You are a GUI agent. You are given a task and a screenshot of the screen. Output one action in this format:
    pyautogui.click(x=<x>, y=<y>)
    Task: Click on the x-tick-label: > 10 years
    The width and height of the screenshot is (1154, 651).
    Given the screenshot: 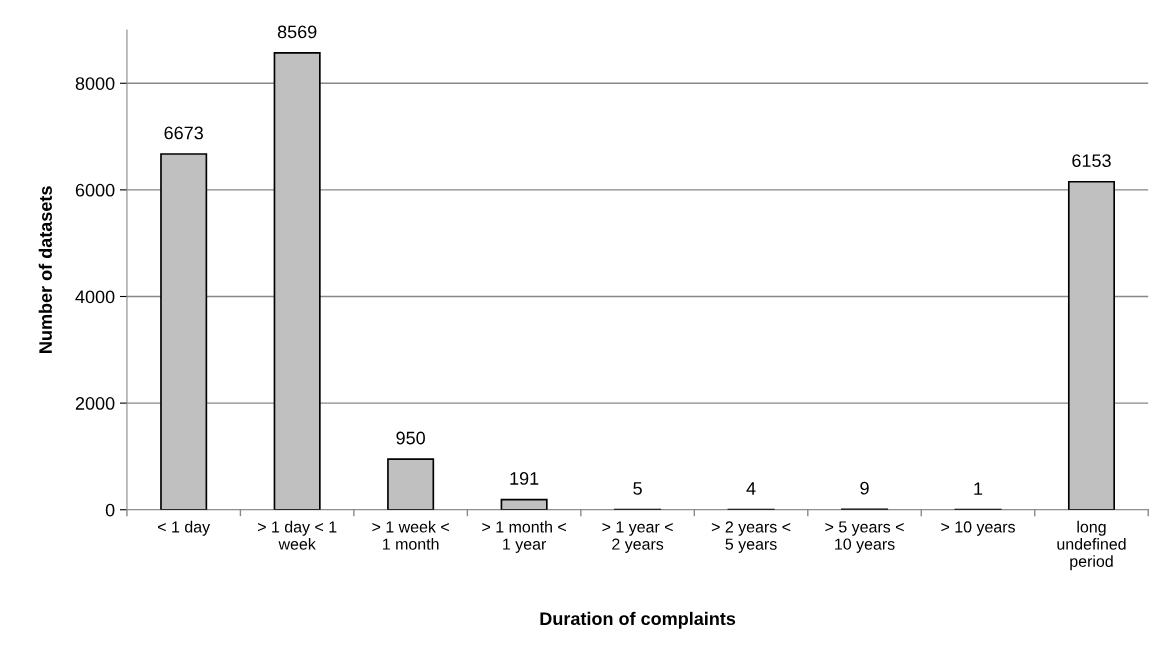 What is the action you would take?
    pyautogui.click(x=978, y=528)
    